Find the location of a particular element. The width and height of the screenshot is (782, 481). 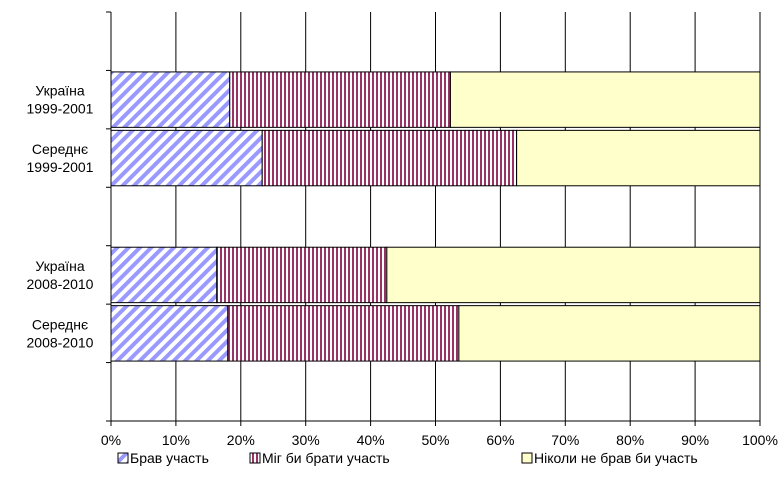

legend-item: Ніколи не брав би участь is located at coordinates (609, 458).